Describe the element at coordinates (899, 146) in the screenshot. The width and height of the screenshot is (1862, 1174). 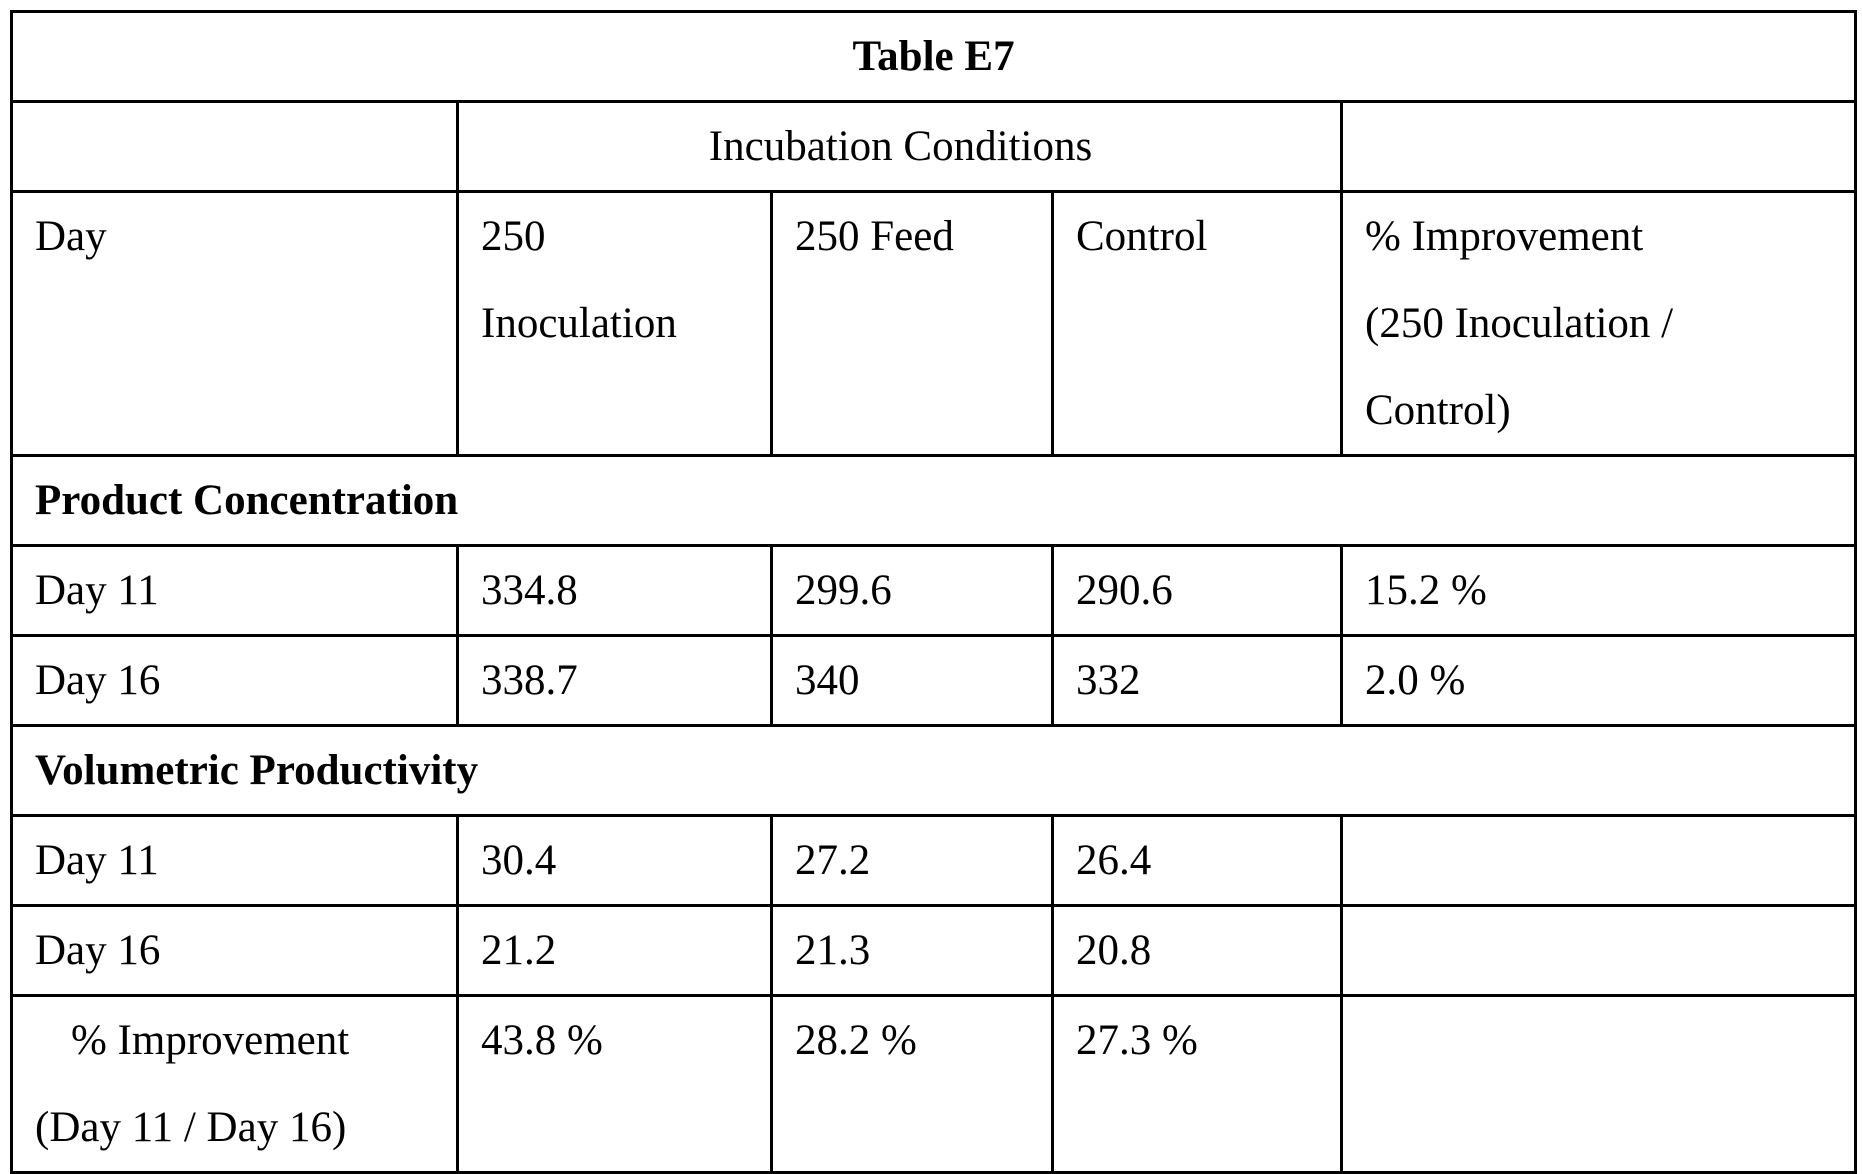
I see `group-header-incubation-conditions: Incubation Conditions` at that location.